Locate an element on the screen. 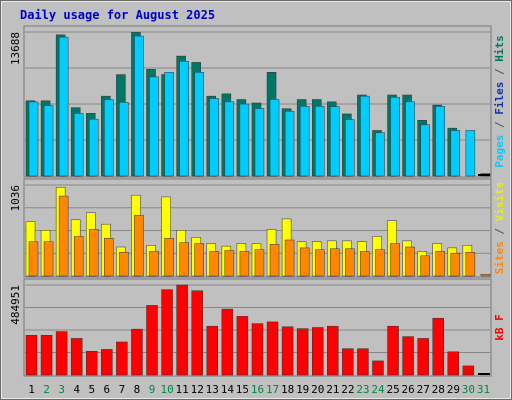  x-tick-label-27: 27 is located at coordinates (423, 389).